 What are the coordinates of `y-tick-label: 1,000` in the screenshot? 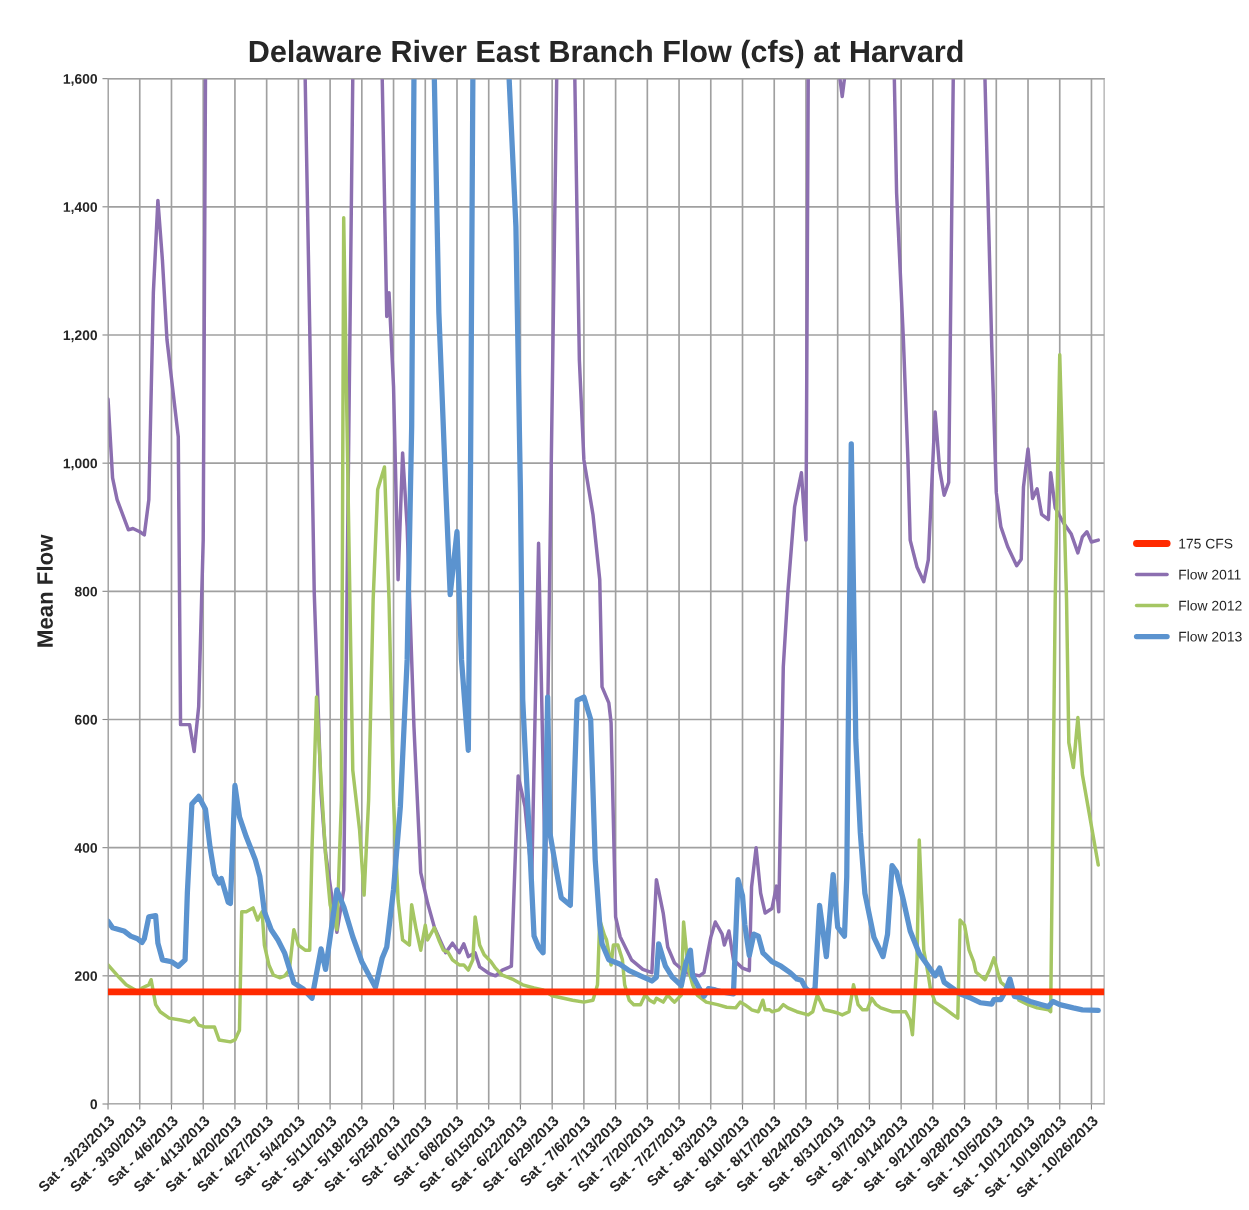 It's located at (80, 464).